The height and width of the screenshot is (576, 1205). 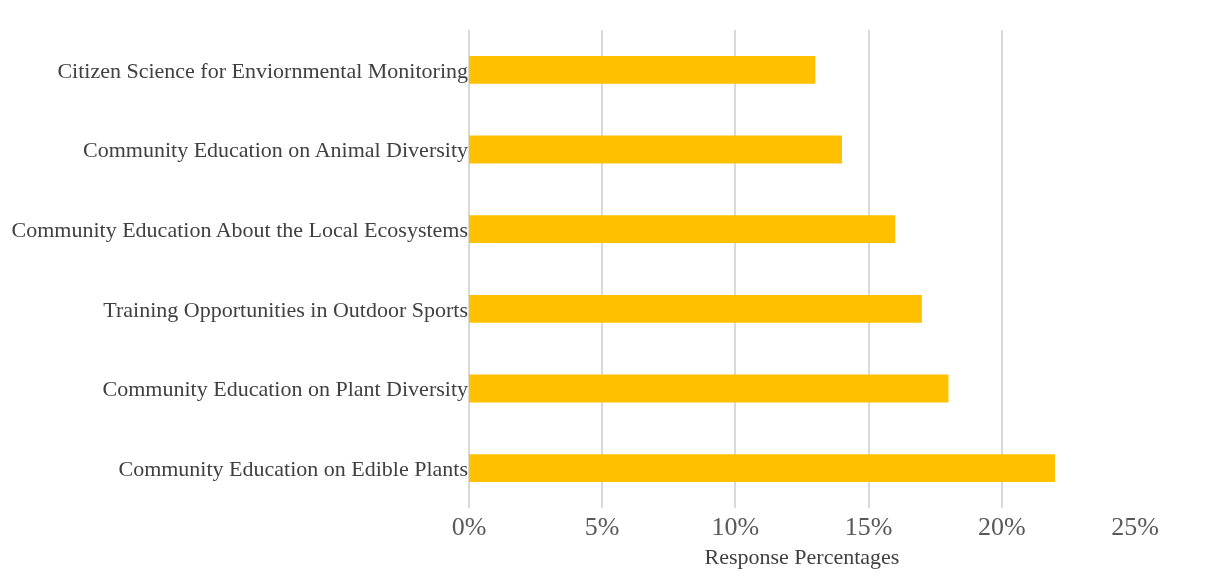 I want to click on y-tick-label: Community Education About the Local Ecosystems, so click(x=239, y=229).